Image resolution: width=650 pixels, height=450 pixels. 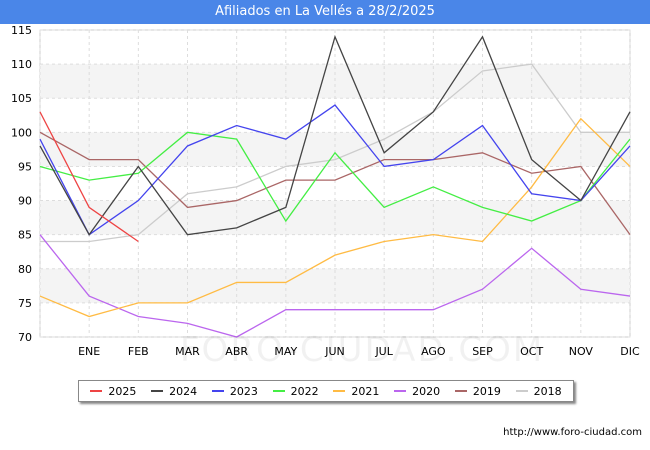 What do you see at coordinates (359, 351) in the screenshot?
I see `x-axis-ticks: ENE FEB MAR ABR MAY JUN JUL AGO SEP OCT NOV DIC` at bounding box center [359, 351].